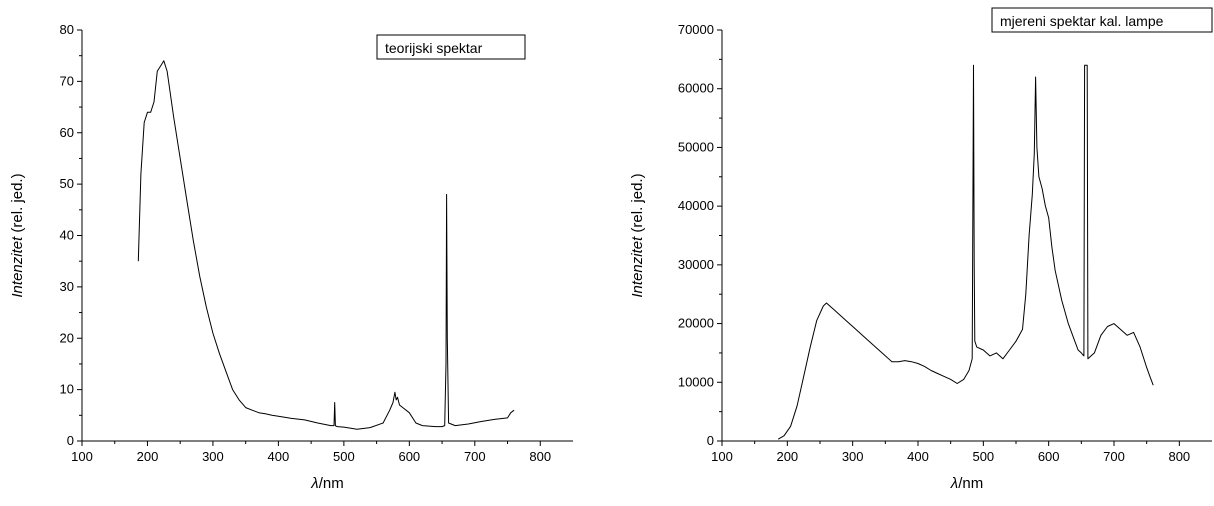 The image size is (1214, 506). Describe the element at coordinates (1082, 21) in the screenshot. I see `legend-label: mjereni spektar kal. lampe` at that location.